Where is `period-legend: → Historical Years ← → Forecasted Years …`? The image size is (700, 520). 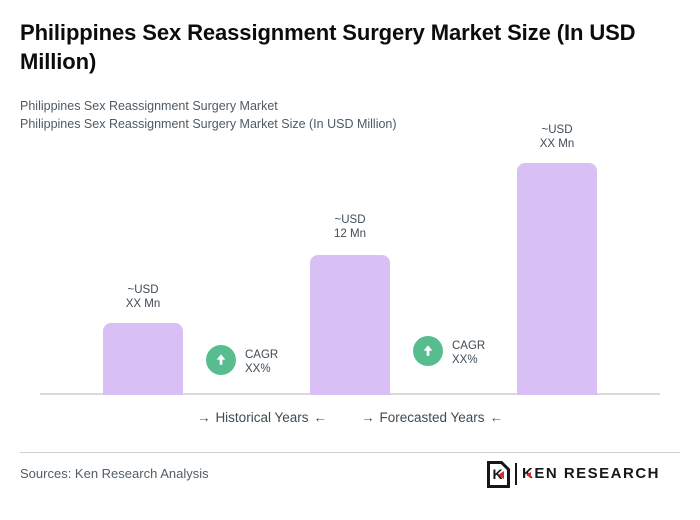 period-legend: → Historical Years ← → Forecasted Years … is located at coordinates (350, 417).